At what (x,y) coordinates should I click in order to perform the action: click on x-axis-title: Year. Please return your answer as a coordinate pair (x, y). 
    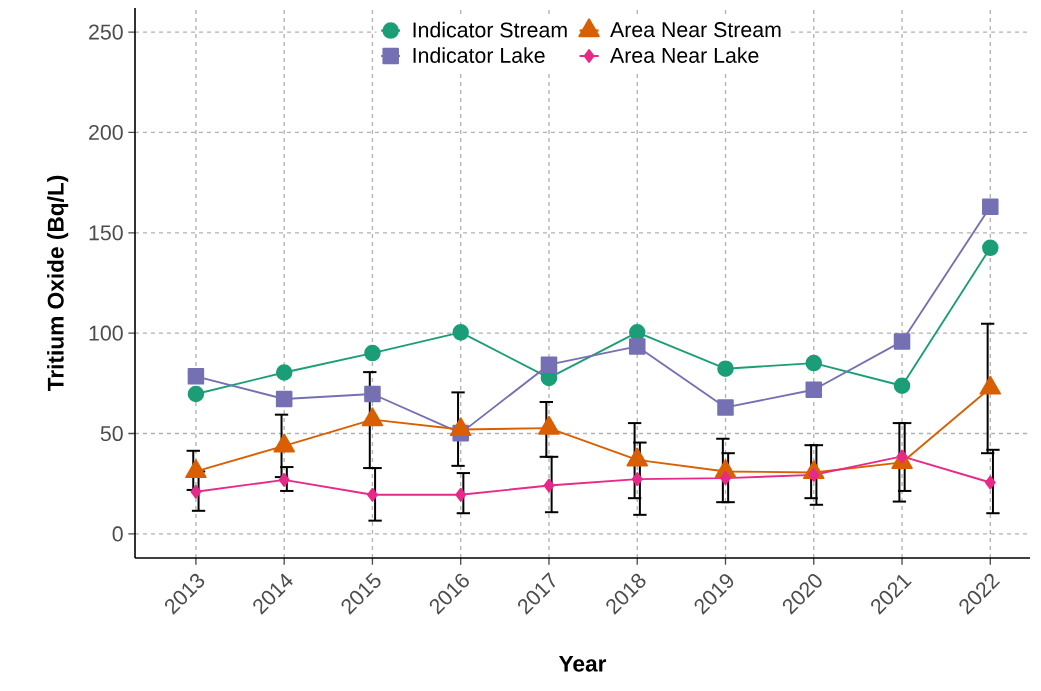
    Looking at the image, I should click on (582, 663).